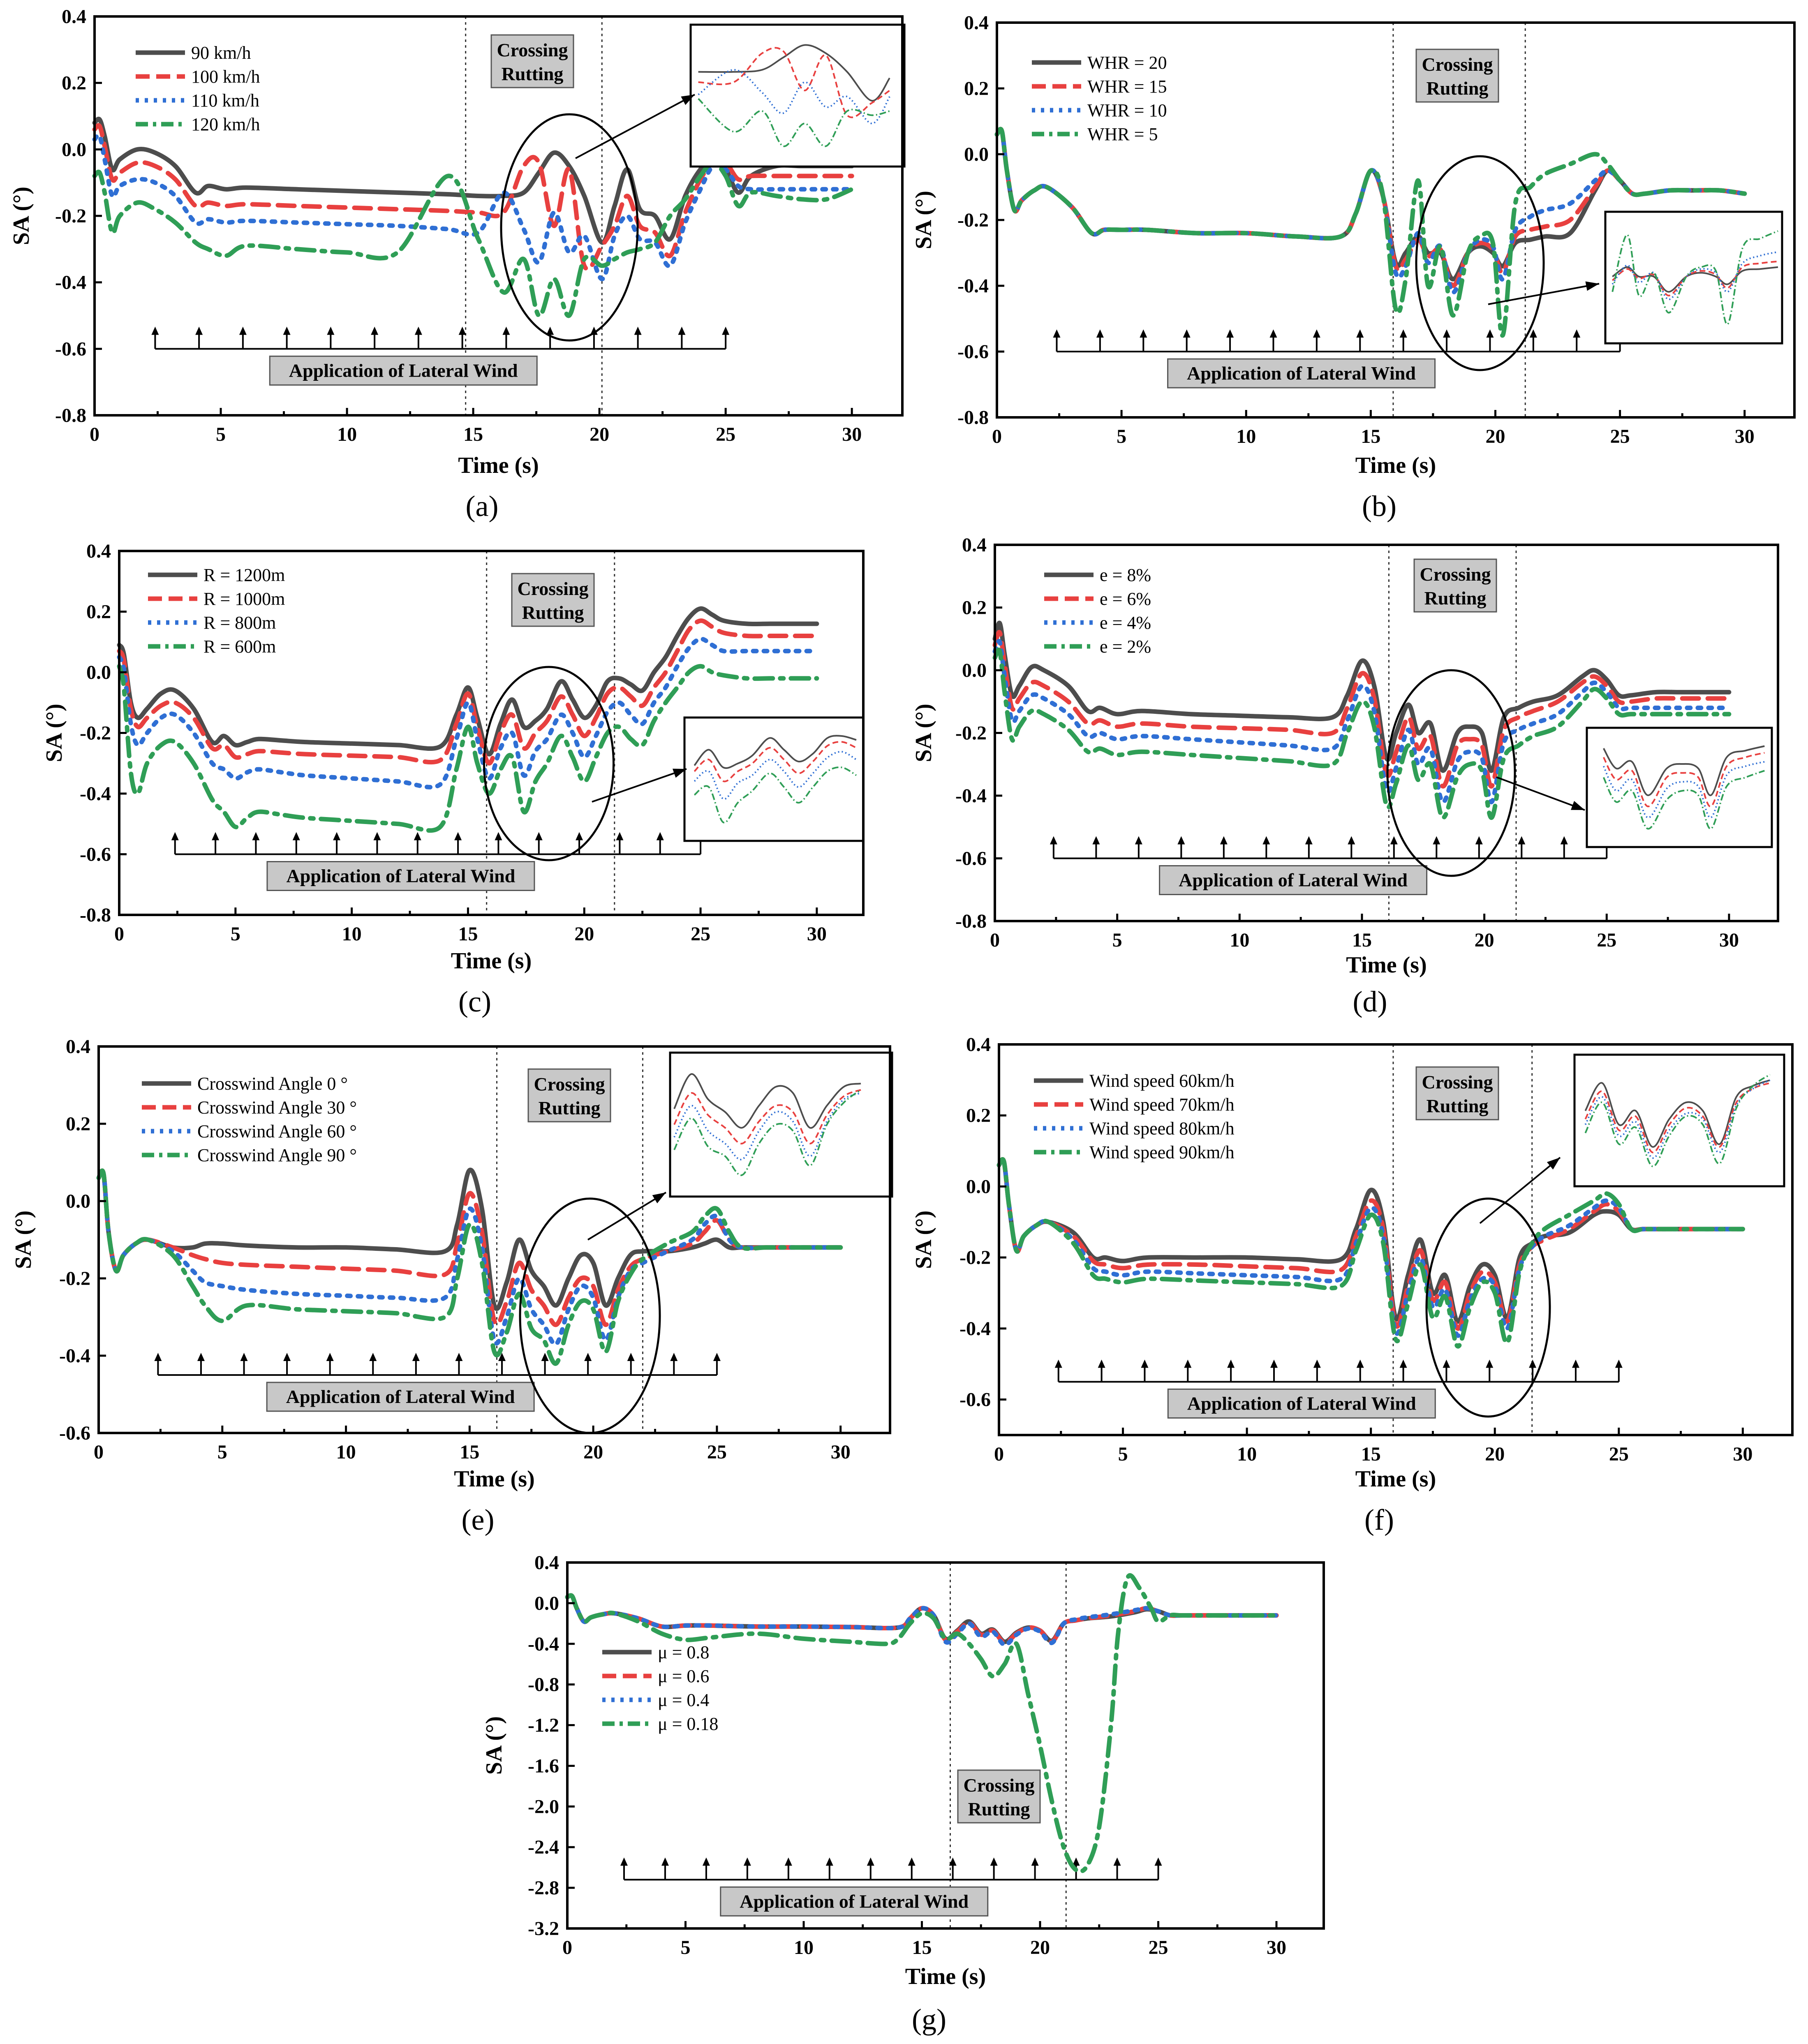 Image resolution: width=1808 pixels, height=2044 pixels. Describe the element at coordinates (1276, 1947) in the screenshot. I see `x-tick-label: 30` at that location.